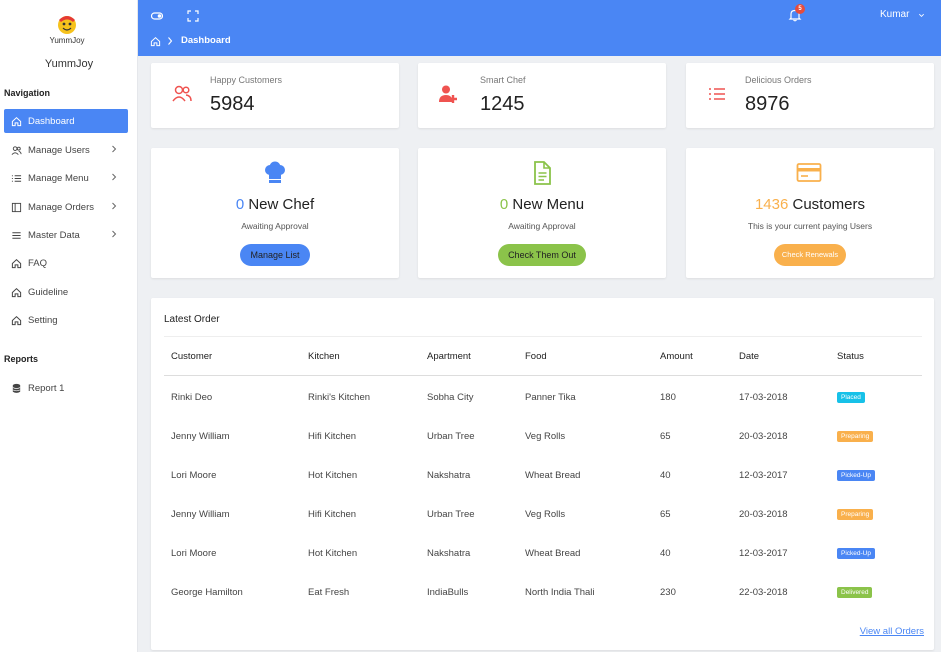 This screenshot has width=941, height=652. Describe the element at coordinates (192, 356) in the screenshot. I see `column-header: Customer` at that location.